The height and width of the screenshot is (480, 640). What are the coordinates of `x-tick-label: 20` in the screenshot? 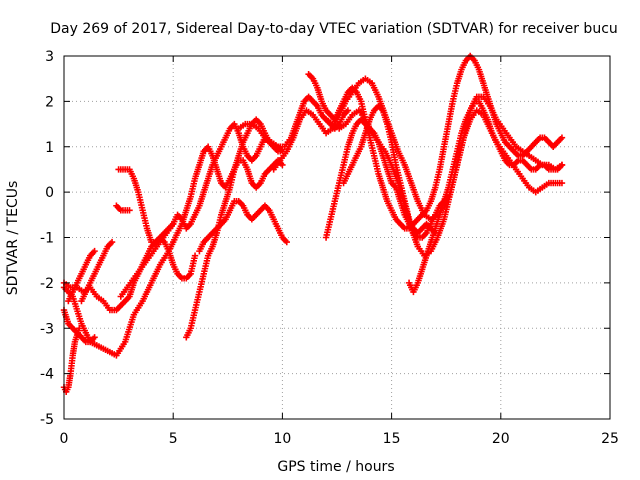 It's located at (501, 439).